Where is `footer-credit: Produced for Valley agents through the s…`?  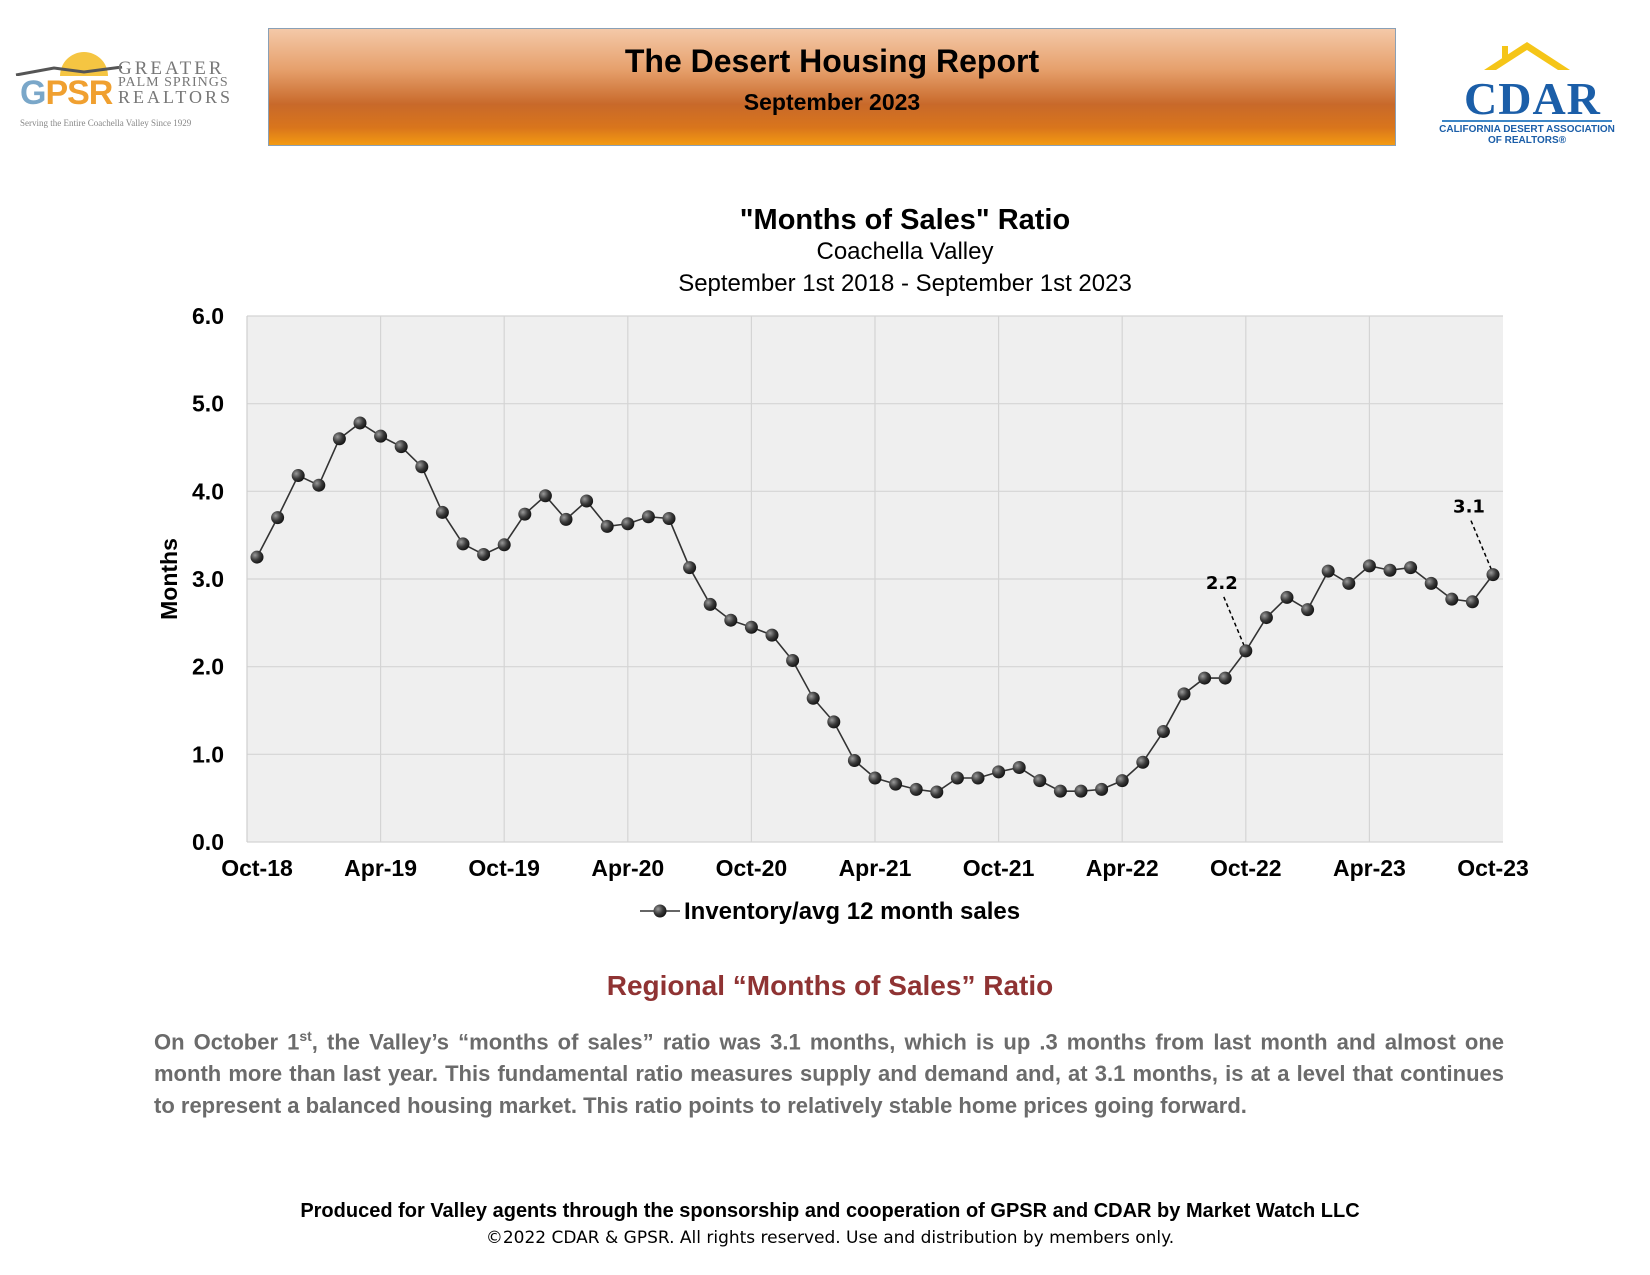
footer-credit: Produced for Valley agents through the s… is located at coordinates (830, 1211).